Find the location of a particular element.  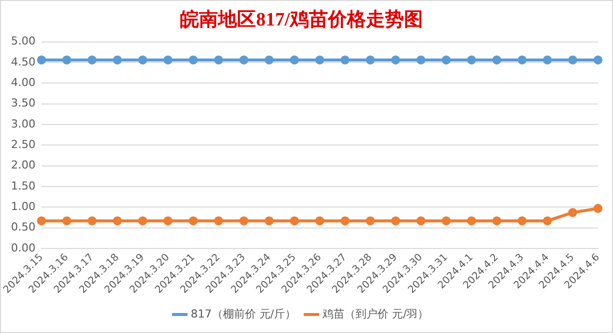

y-tick-label: 3.00 is located at coordinates (23, 123).